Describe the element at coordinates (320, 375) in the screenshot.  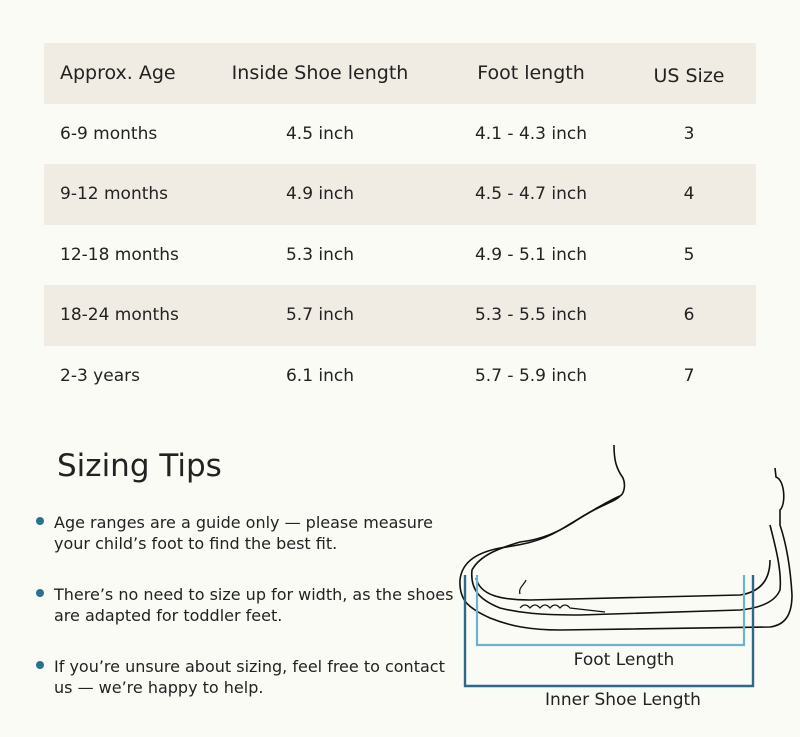
I see `cell-inside-shoe: 6.1 inch` at that location.